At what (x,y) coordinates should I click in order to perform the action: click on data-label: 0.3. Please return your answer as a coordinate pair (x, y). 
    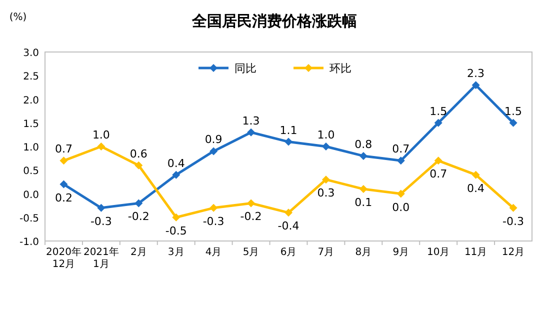
    Looking at the image, I should click on (326, 193).